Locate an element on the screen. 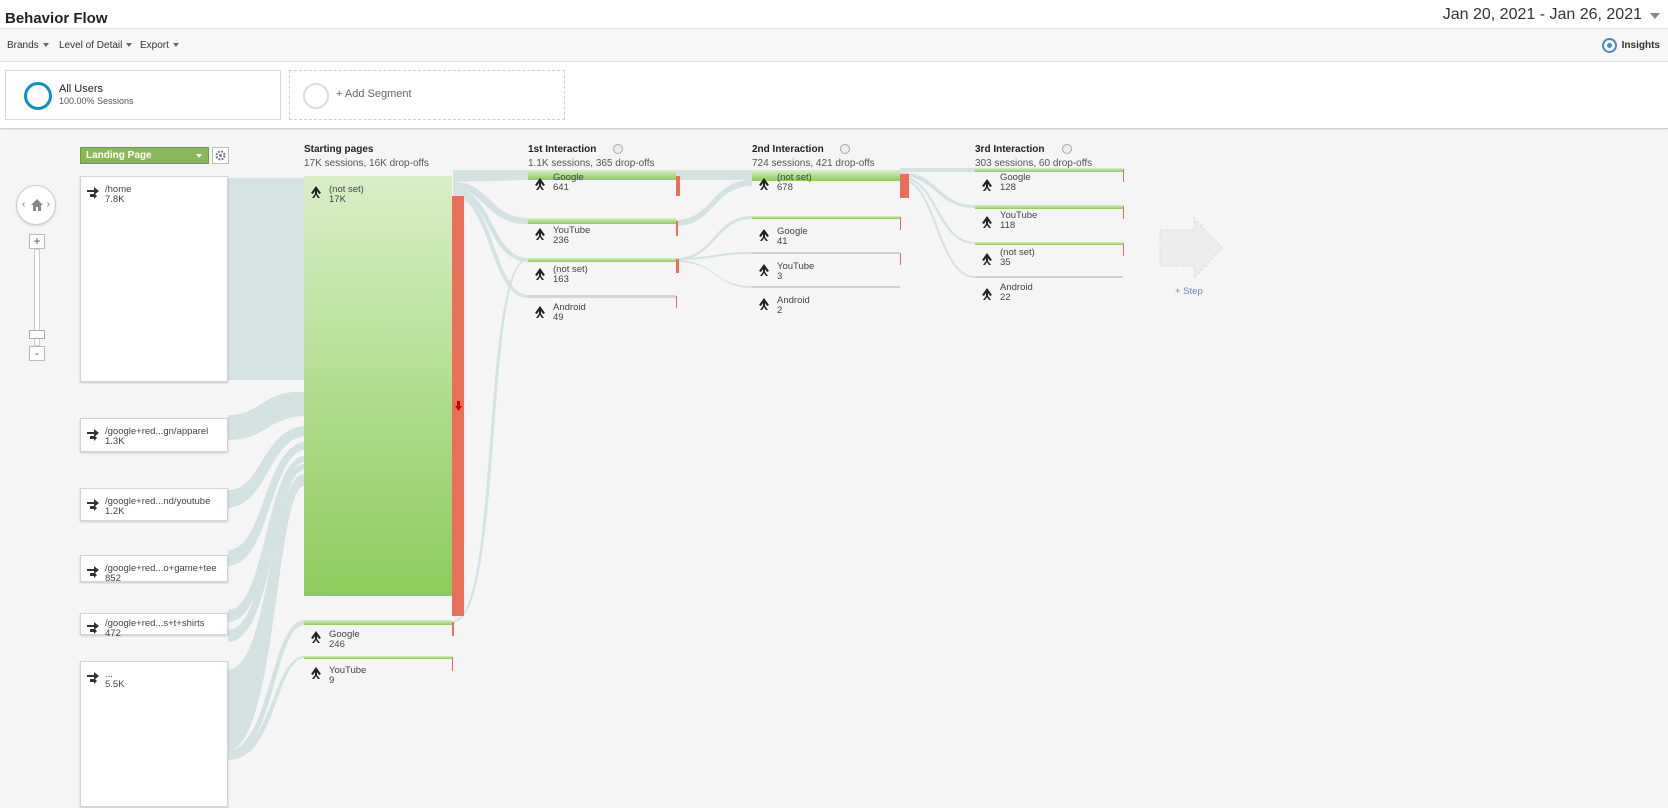 The image size is (1668, 808). interaction-node: YouTube 118 is located at coordinates (1051, 222).